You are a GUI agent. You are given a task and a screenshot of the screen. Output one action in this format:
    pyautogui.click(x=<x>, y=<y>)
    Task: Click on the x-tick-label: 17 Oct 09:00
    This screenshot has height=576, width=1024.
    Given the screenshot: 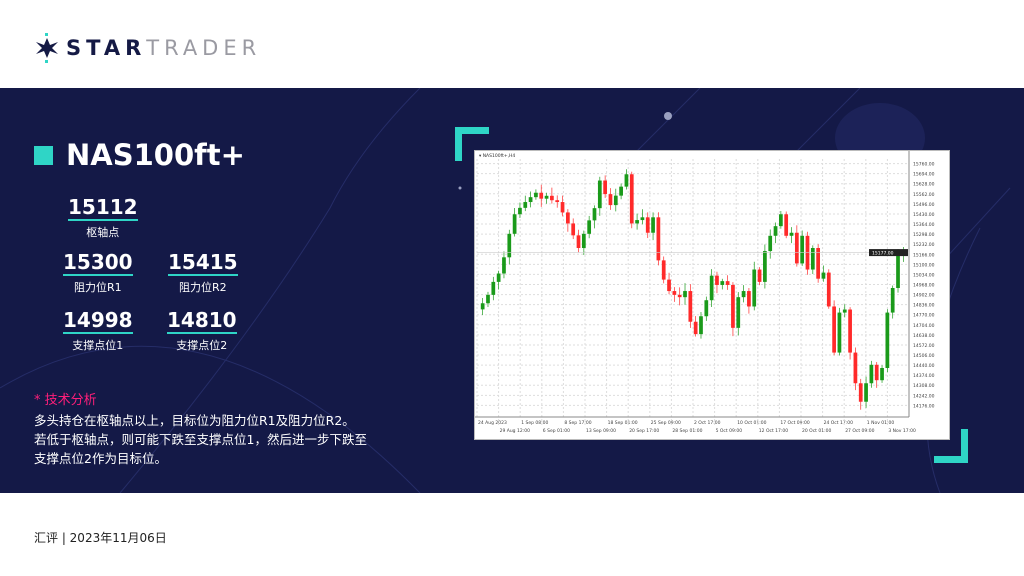 What is the action you would take?
    pyautogui.click(x=794, y=423)
    